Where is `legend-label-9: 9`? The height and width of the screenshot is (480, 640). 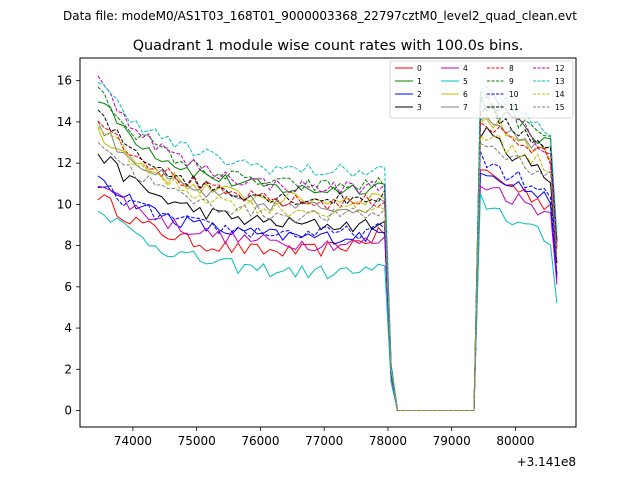
legend-label-9: 9 is located at coordinates (511, 81).